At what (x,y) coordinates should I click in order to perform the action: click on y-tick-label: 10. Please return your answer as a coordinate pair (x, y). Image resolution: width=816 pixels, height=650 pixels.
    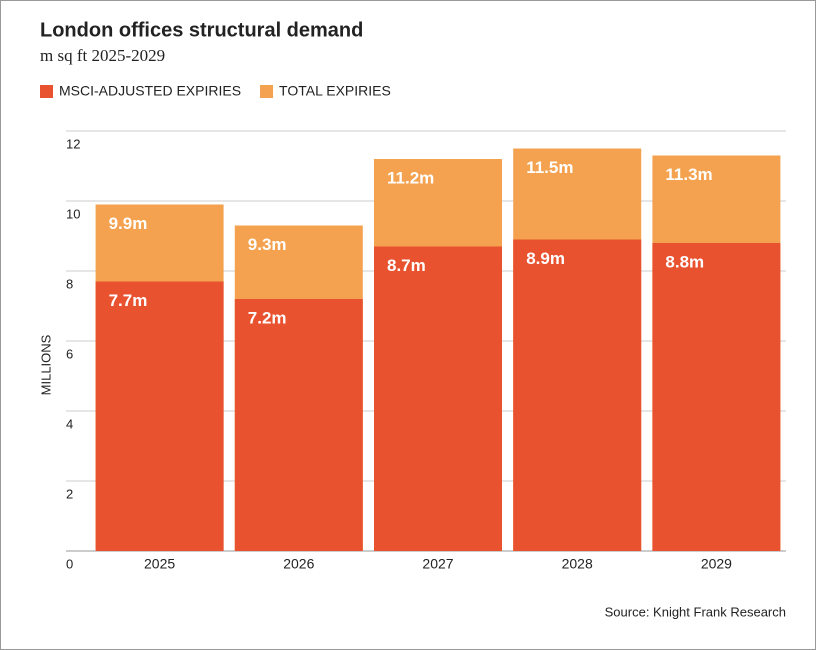
    Looking at the image, I should click on (73, 213).